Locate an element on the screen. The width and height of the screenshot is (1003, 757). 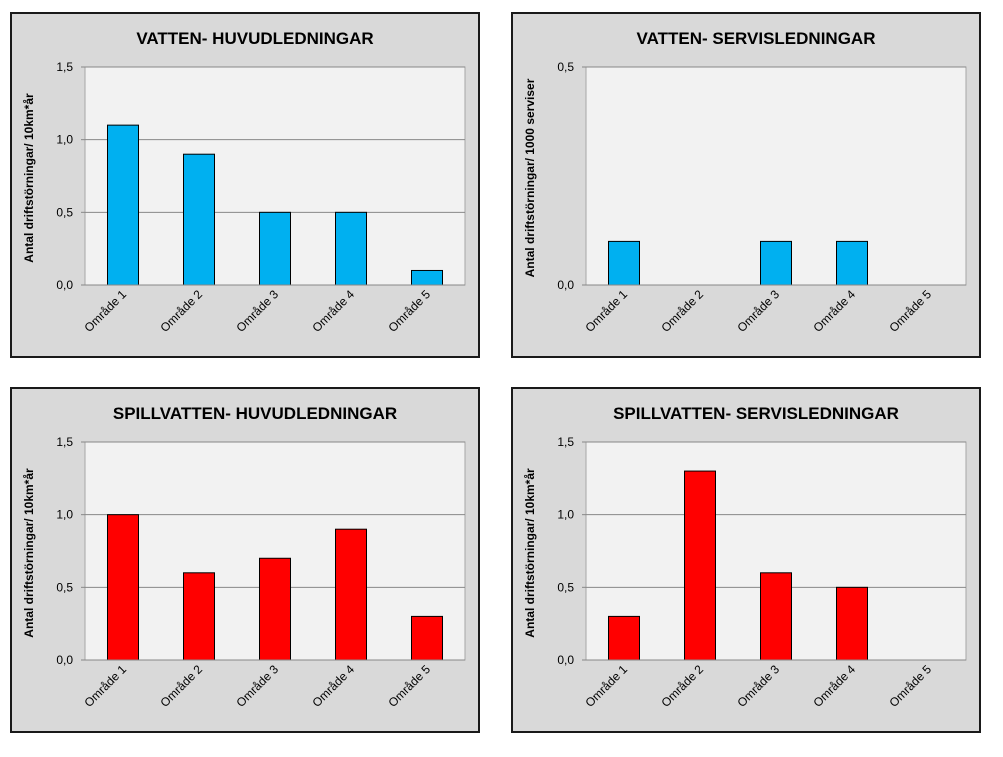
chart3-category-label: Område 3 is located at coordinates (257, 686).